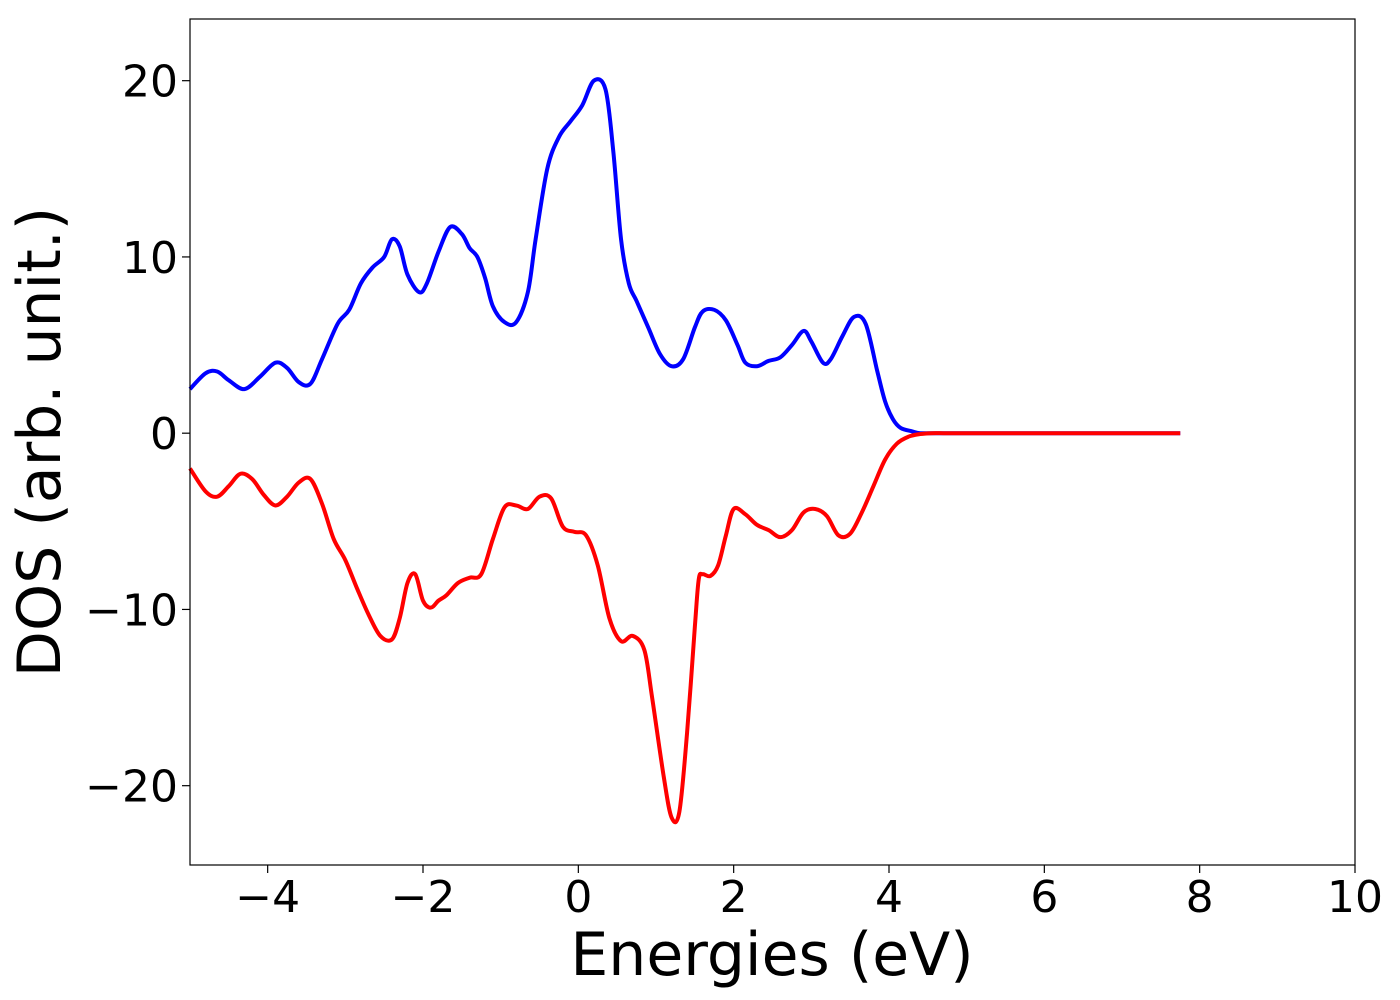 The width and height of the screenshot is (1400, 1000). I want to click on x-tick-label: 10, so click(1355, 897).